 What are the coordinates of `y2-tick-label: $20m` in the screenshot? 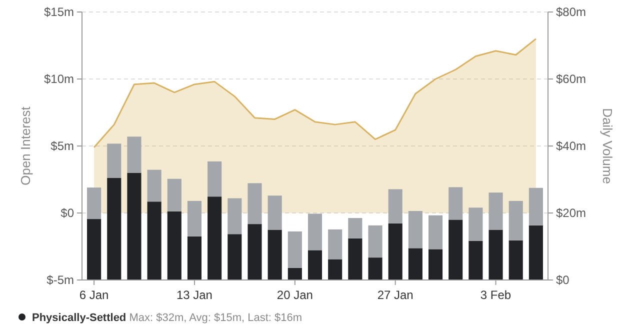 It's located at (571, 213).